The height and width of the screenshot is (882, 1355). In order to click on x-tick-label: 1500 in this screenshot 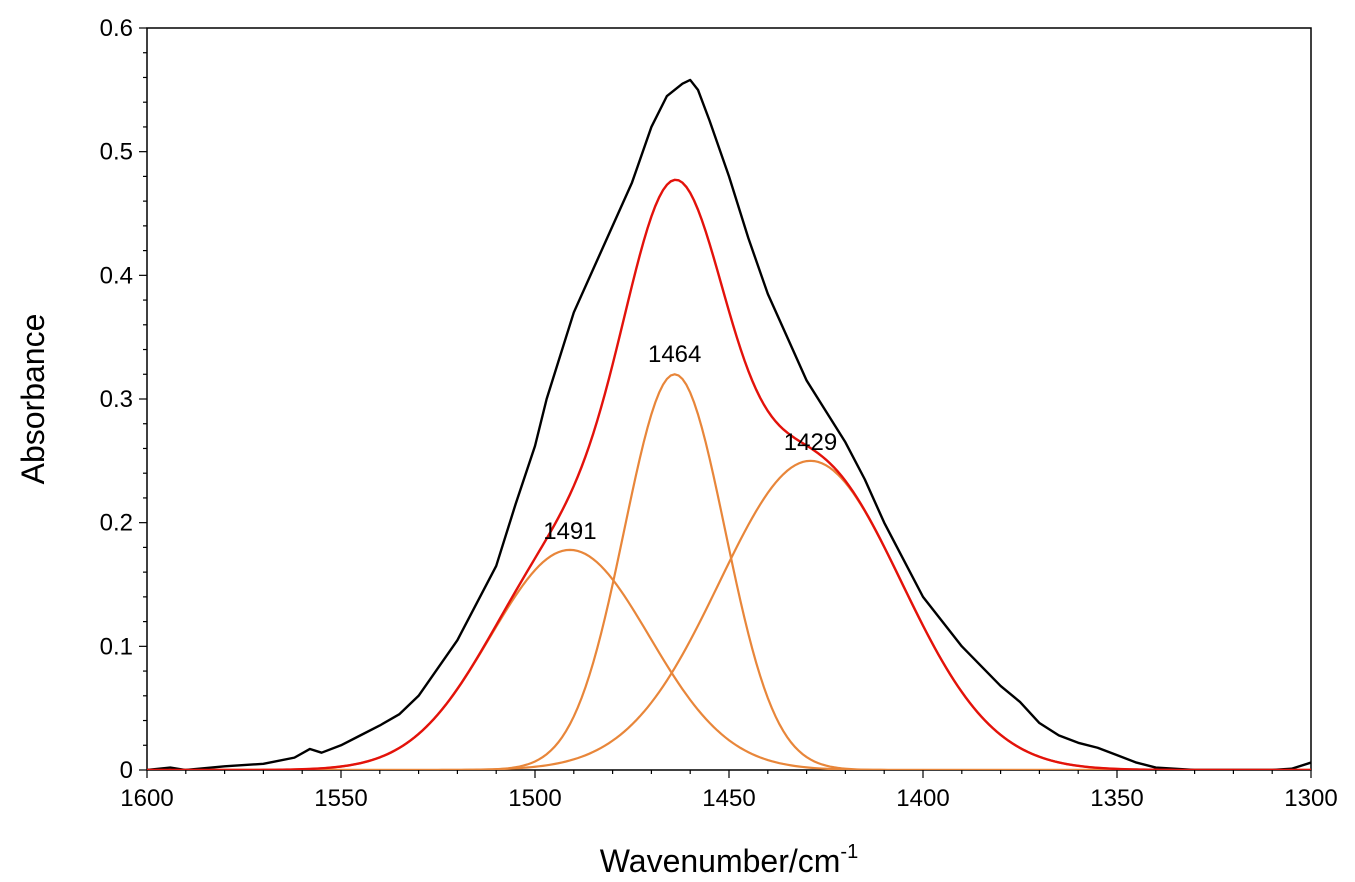, I will do `click(534, 798)`.